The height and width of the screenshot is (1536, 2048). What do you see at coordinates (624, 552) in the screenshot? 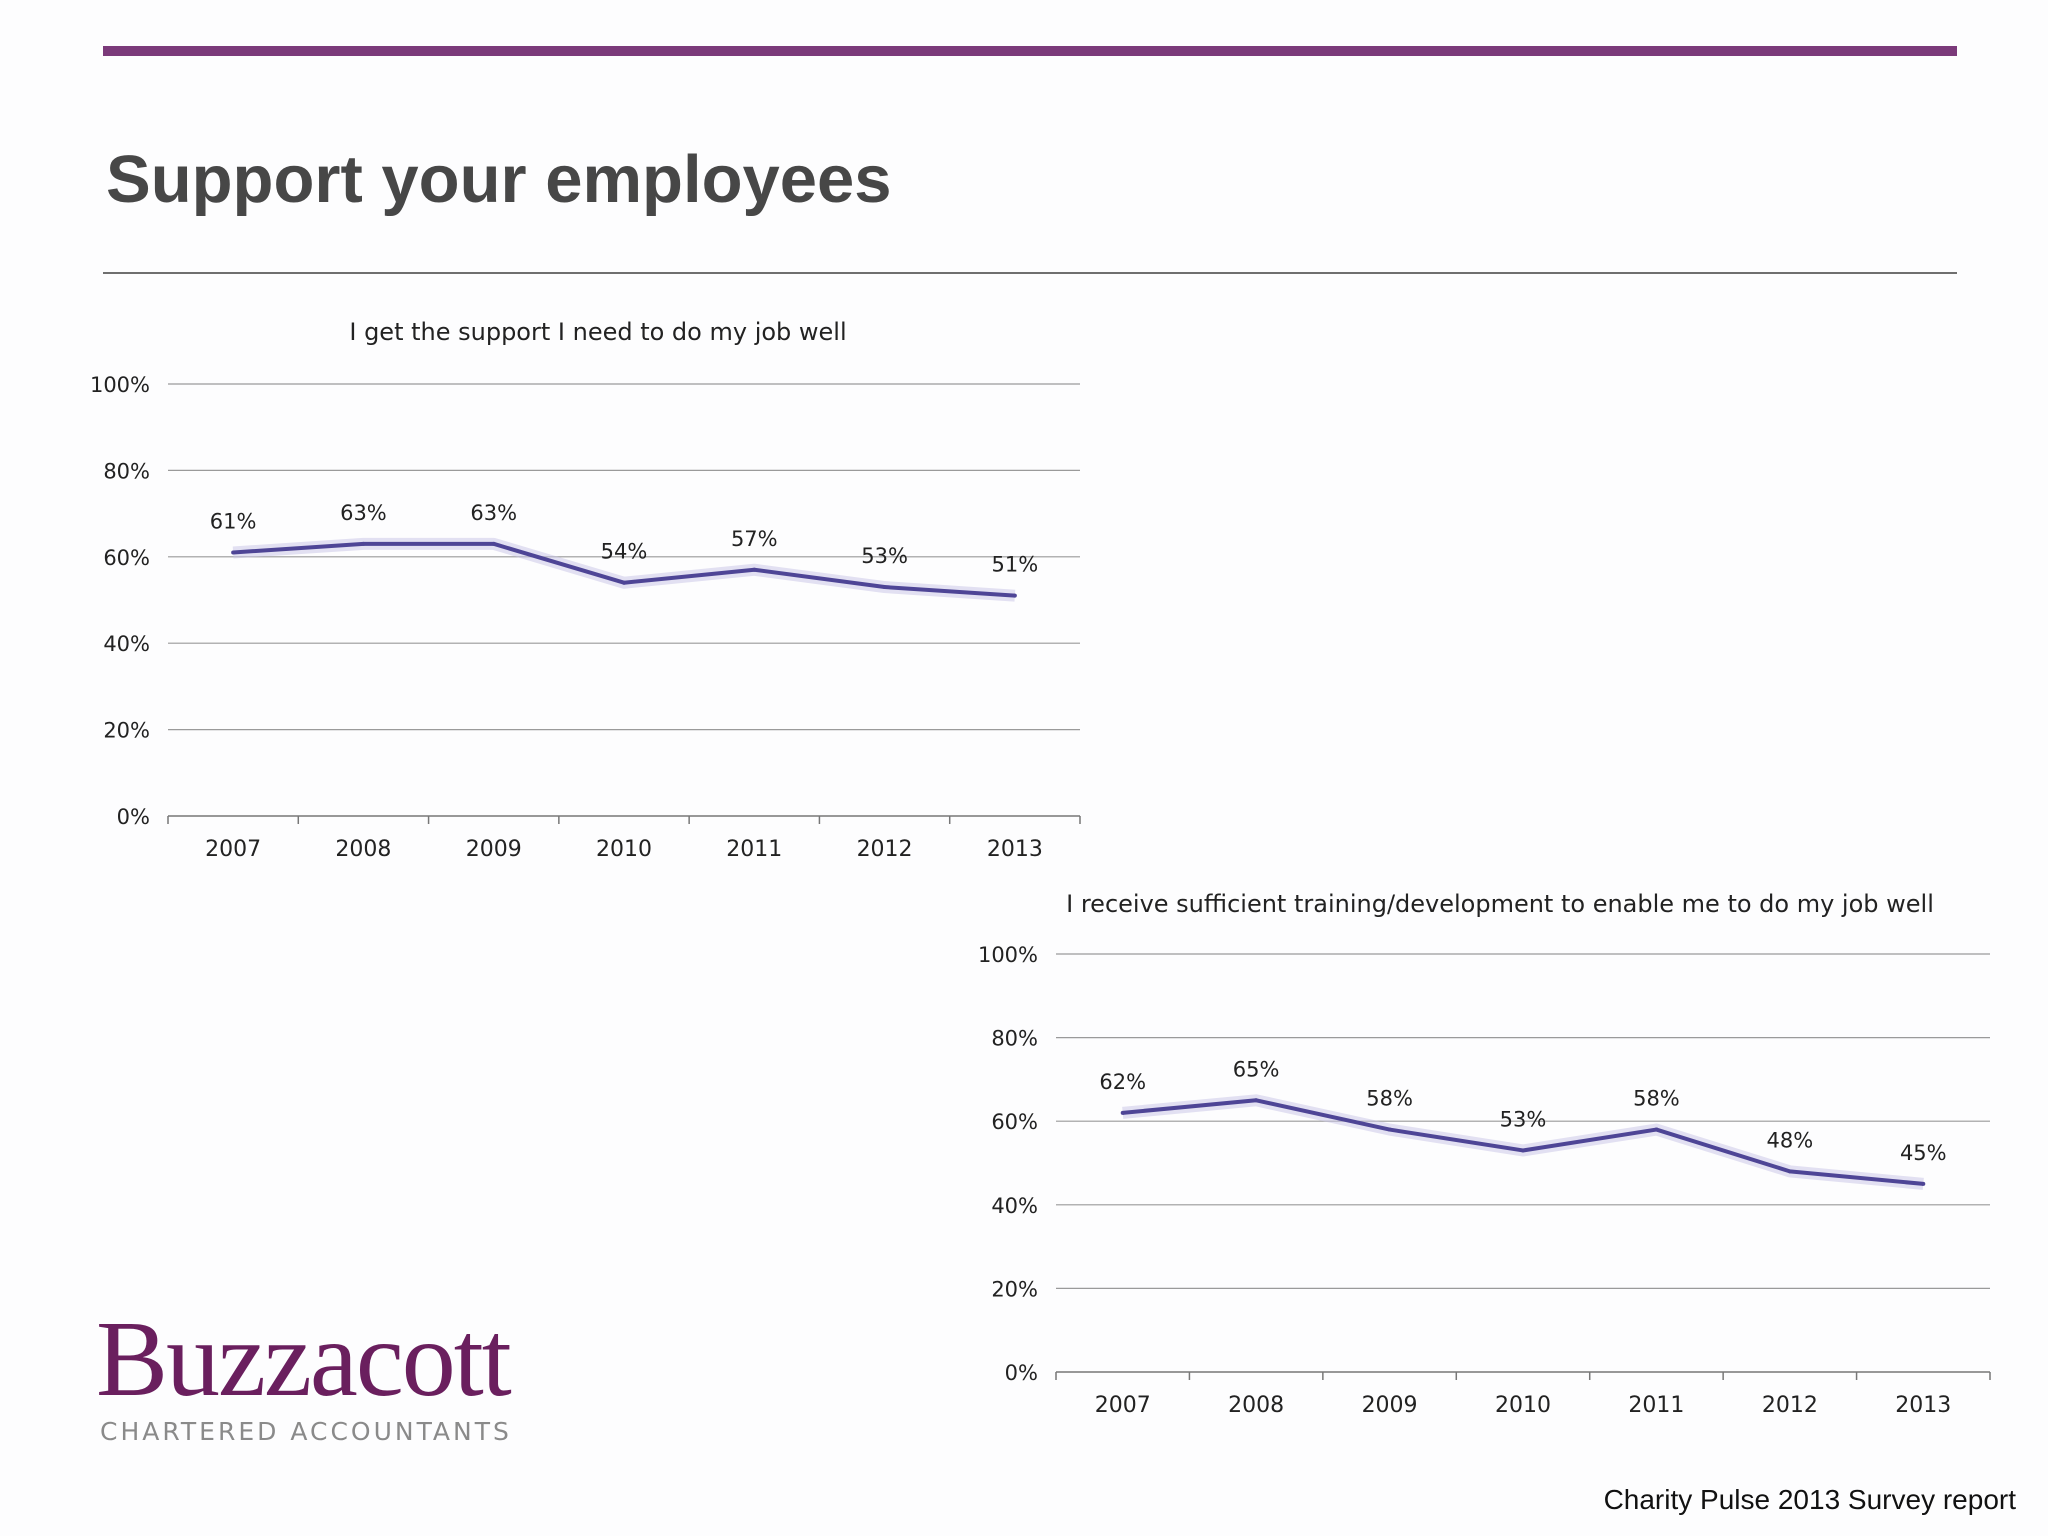
I see `data-label: 54%` at bounding box center [624, 552].